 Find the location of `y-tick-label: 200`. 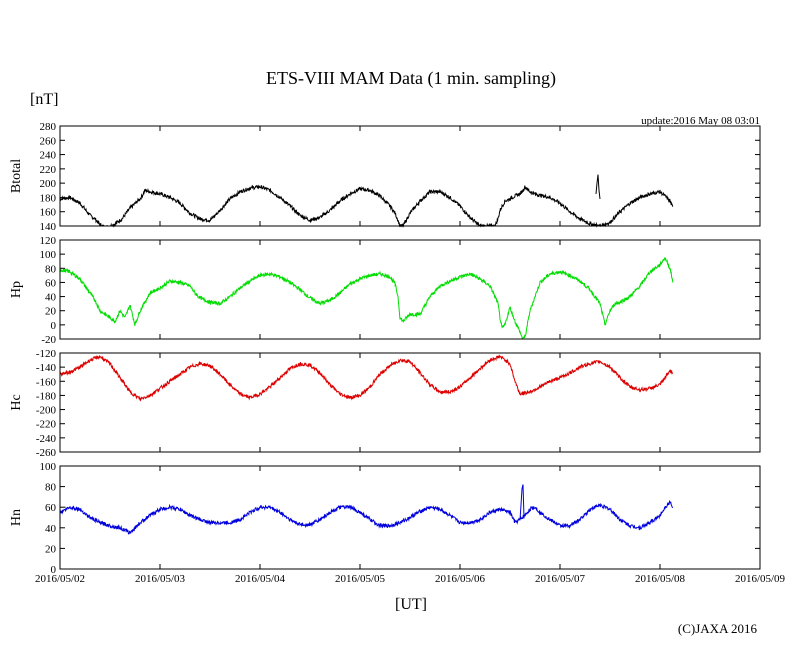

y-tick-label: 200 is located at coordinates (48, 184).